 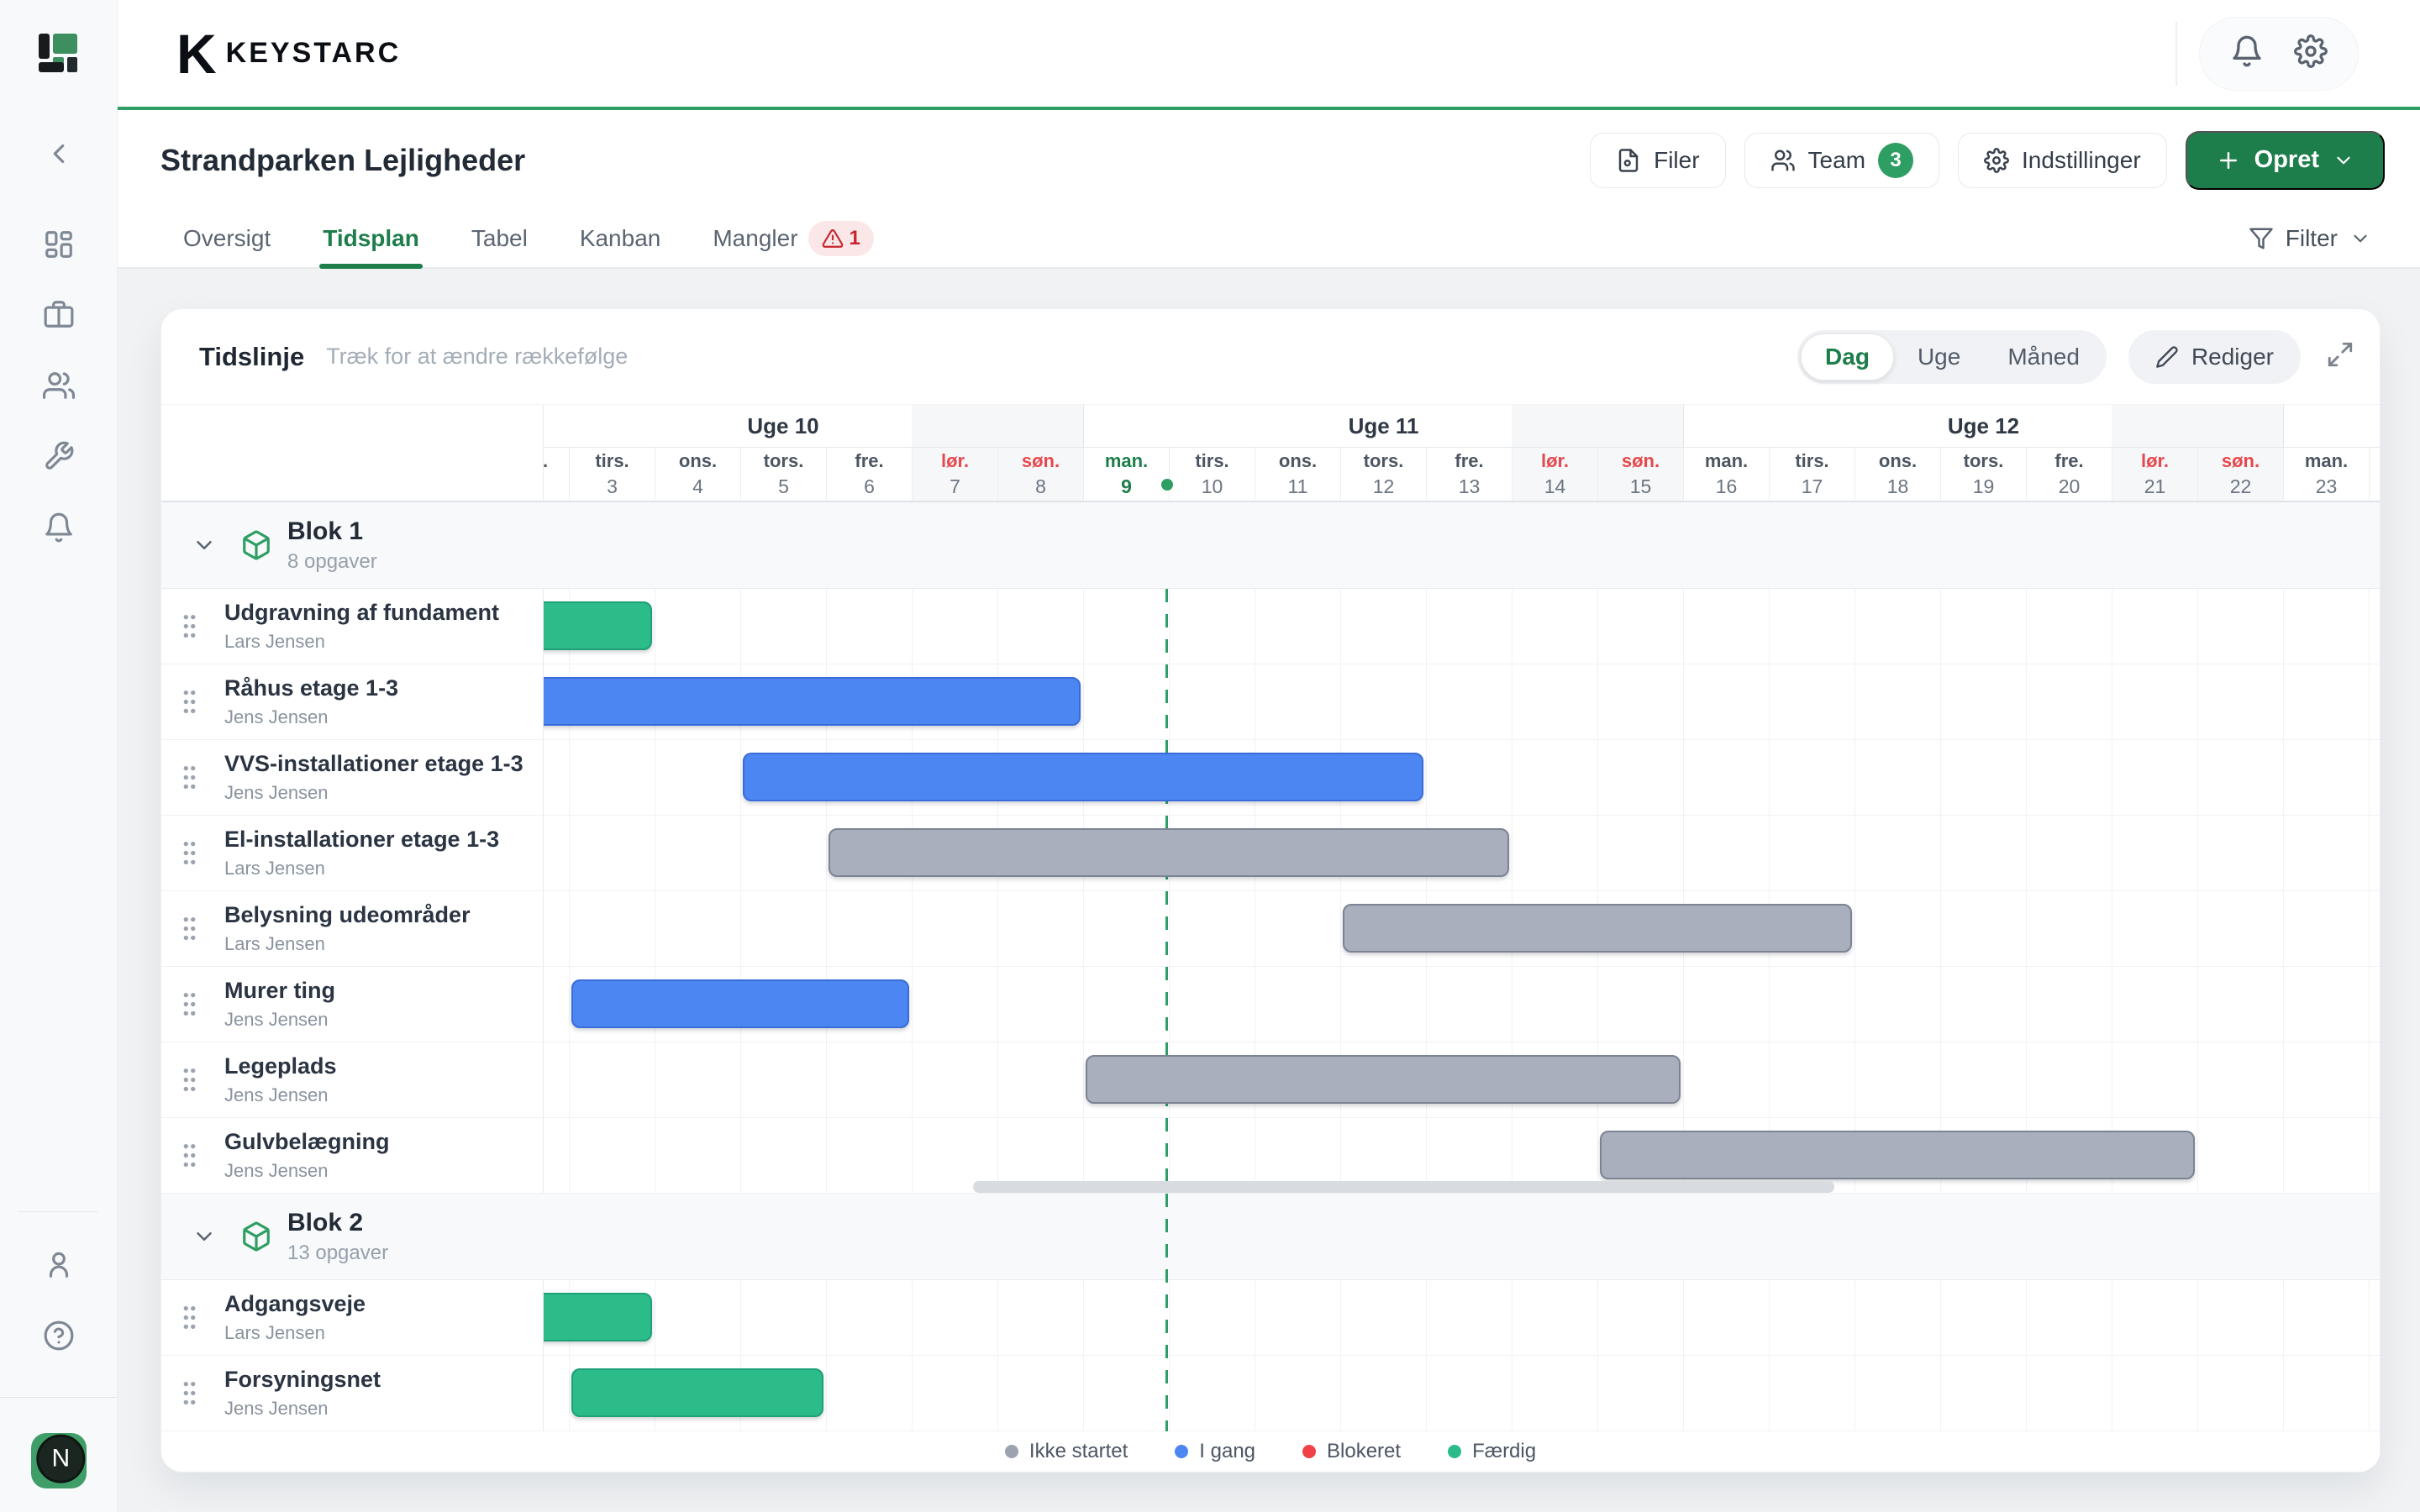 I want to click on help-icon, so click(x=59, y=1336).